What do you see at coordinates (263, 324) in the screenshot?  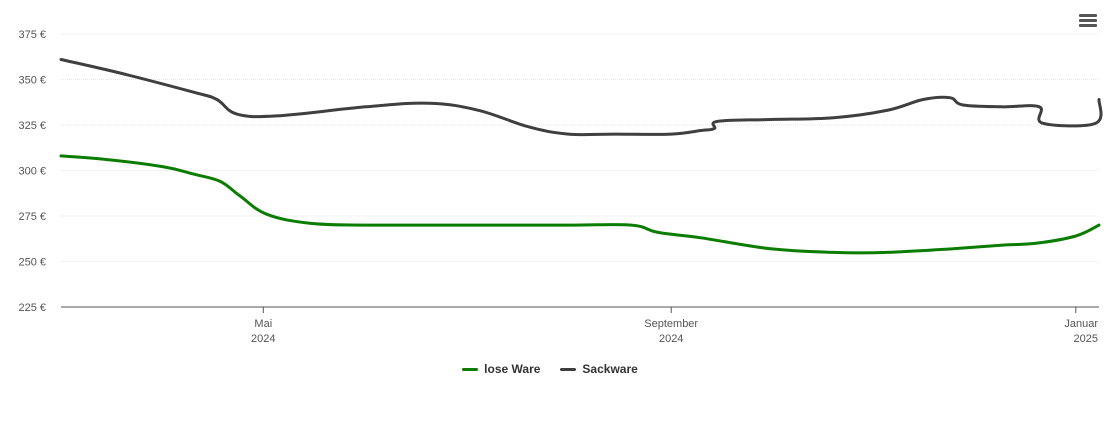 I see `x-tick-label: Mai` at bounding box center [263, 324].